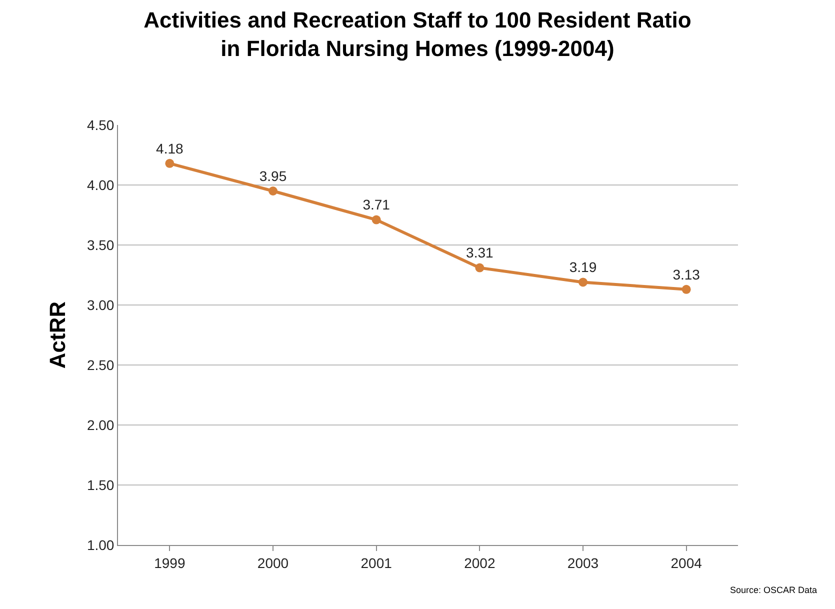  What do you see at coordinates (686, 274) in the screenshot?
I see `data-label: 3.13` at bounding box center [686, 274].